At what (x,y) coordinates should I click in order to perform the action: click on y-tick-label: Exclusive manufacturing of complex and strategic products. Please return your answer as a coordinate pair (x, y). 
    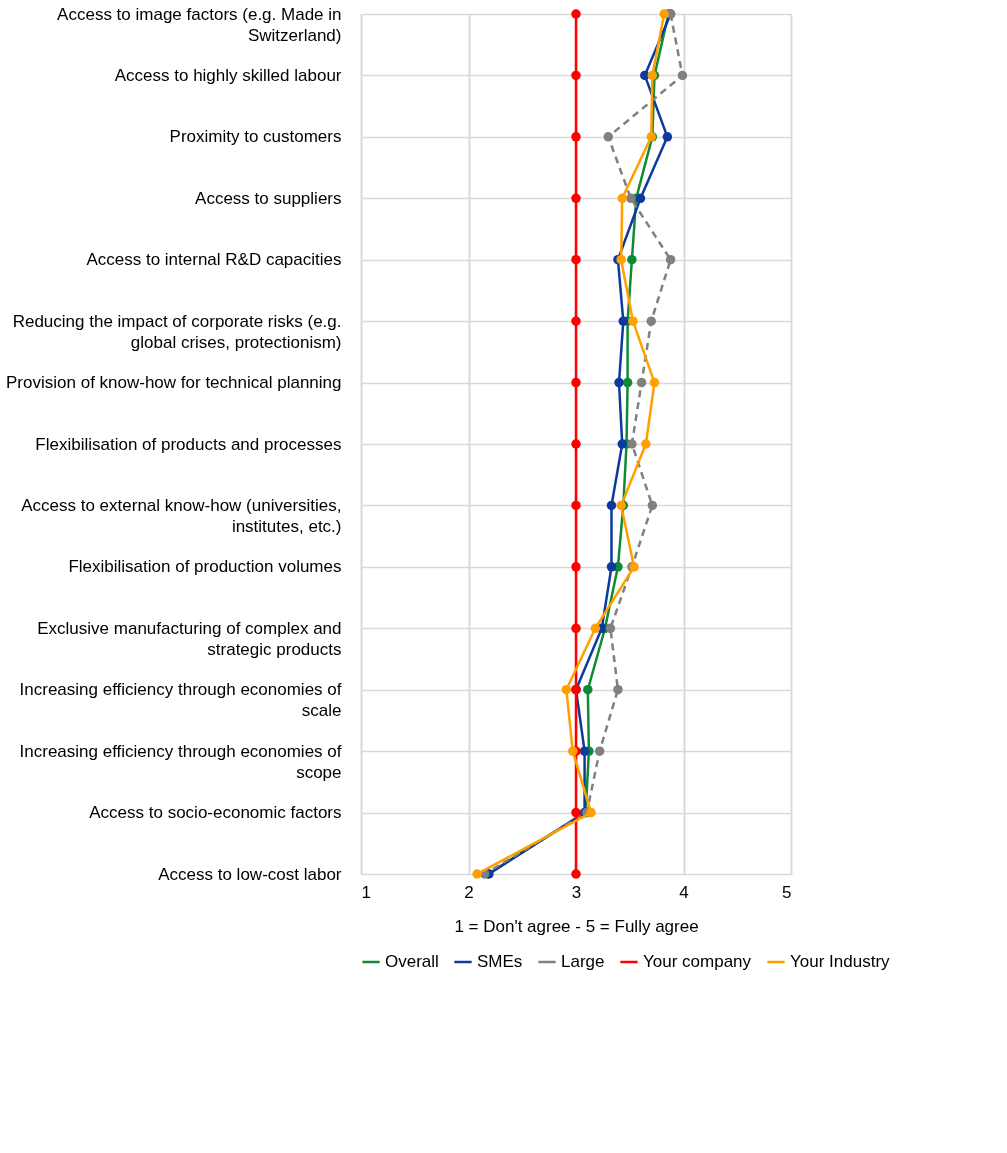
    Looking at the image, I should click on (189, 638).